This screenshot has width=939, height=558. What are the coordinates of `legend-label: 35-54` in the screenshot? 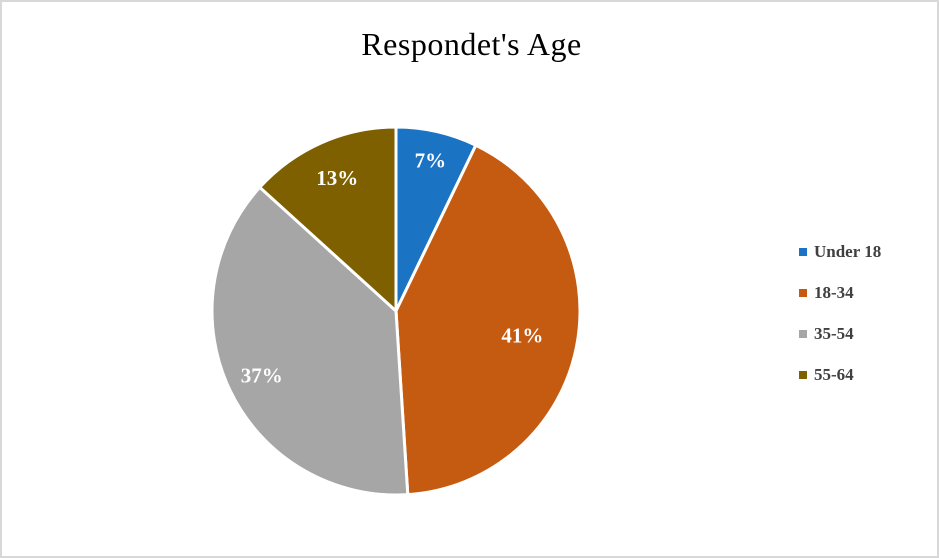 It's located at (834, 333).